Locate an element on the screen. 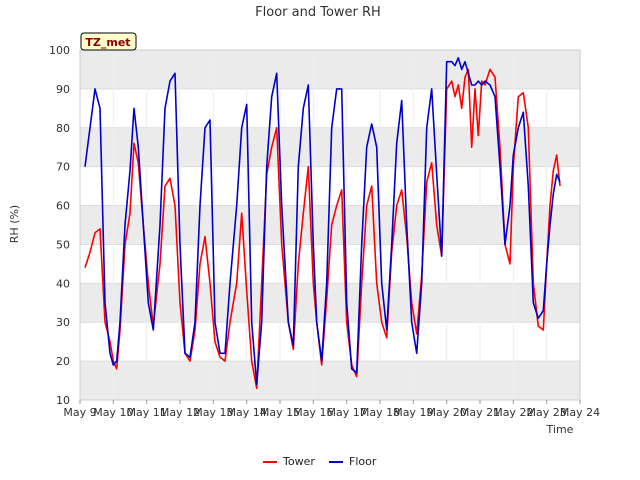  y-axis-label: RH (%) is located at coordinates (14, 224).